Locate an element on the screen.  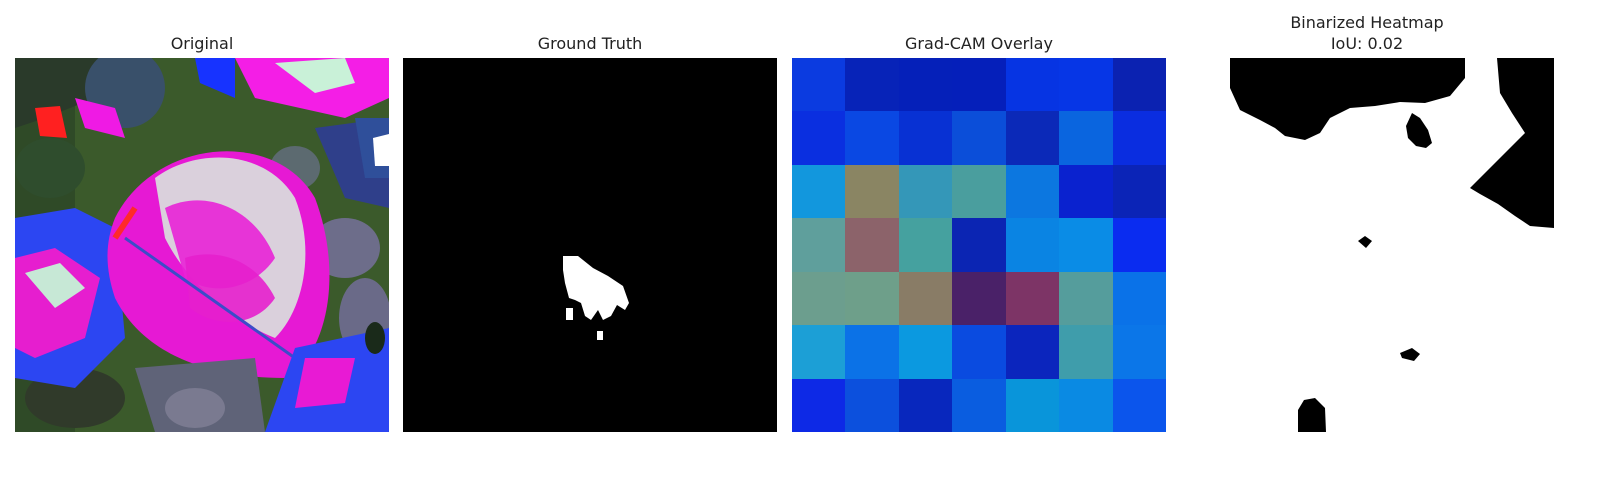
original-title: Original is located at coordinates (202, 43).